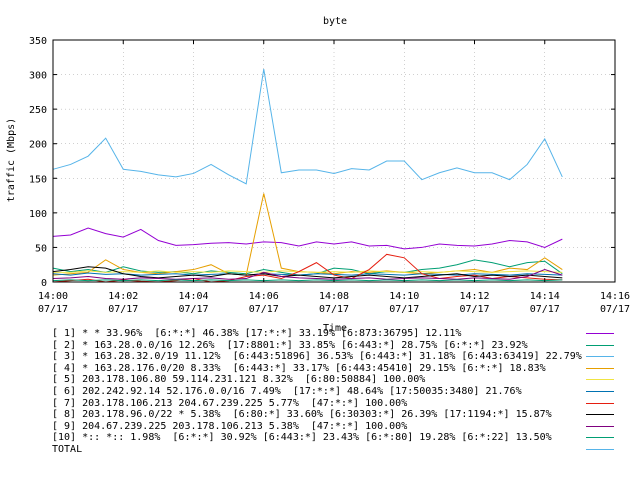 This screenshot has width=640, height=480. What do you see at coordinates (38, 76) in the screenshot?
I see `y-tick-label: 300` at bounding box center [38, 76].